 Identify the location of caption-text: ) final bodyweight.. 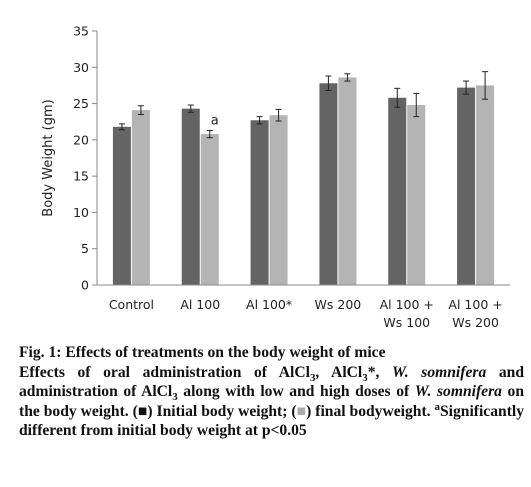
(370, 411).